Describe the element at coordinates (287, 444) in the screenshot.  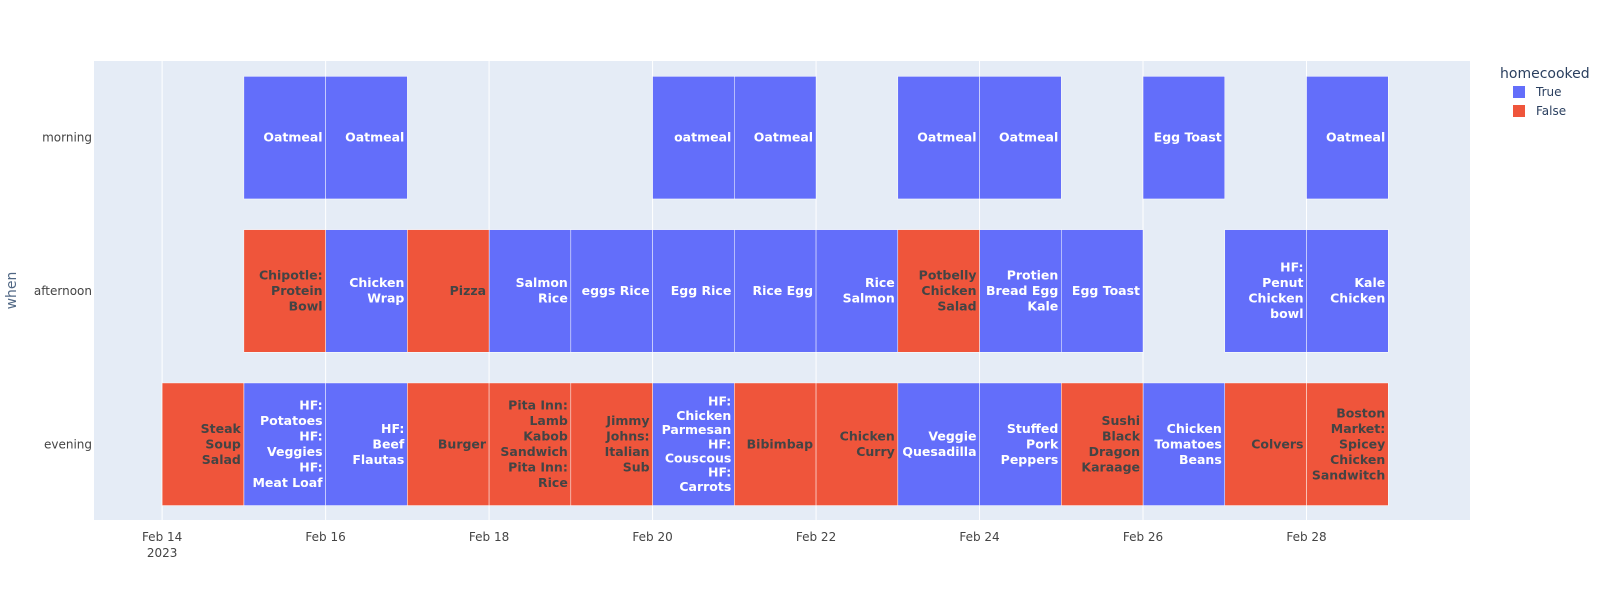
I see `bar-label: HF: Potatoes HF: Veggies HF: Meat Loaf` at that location.